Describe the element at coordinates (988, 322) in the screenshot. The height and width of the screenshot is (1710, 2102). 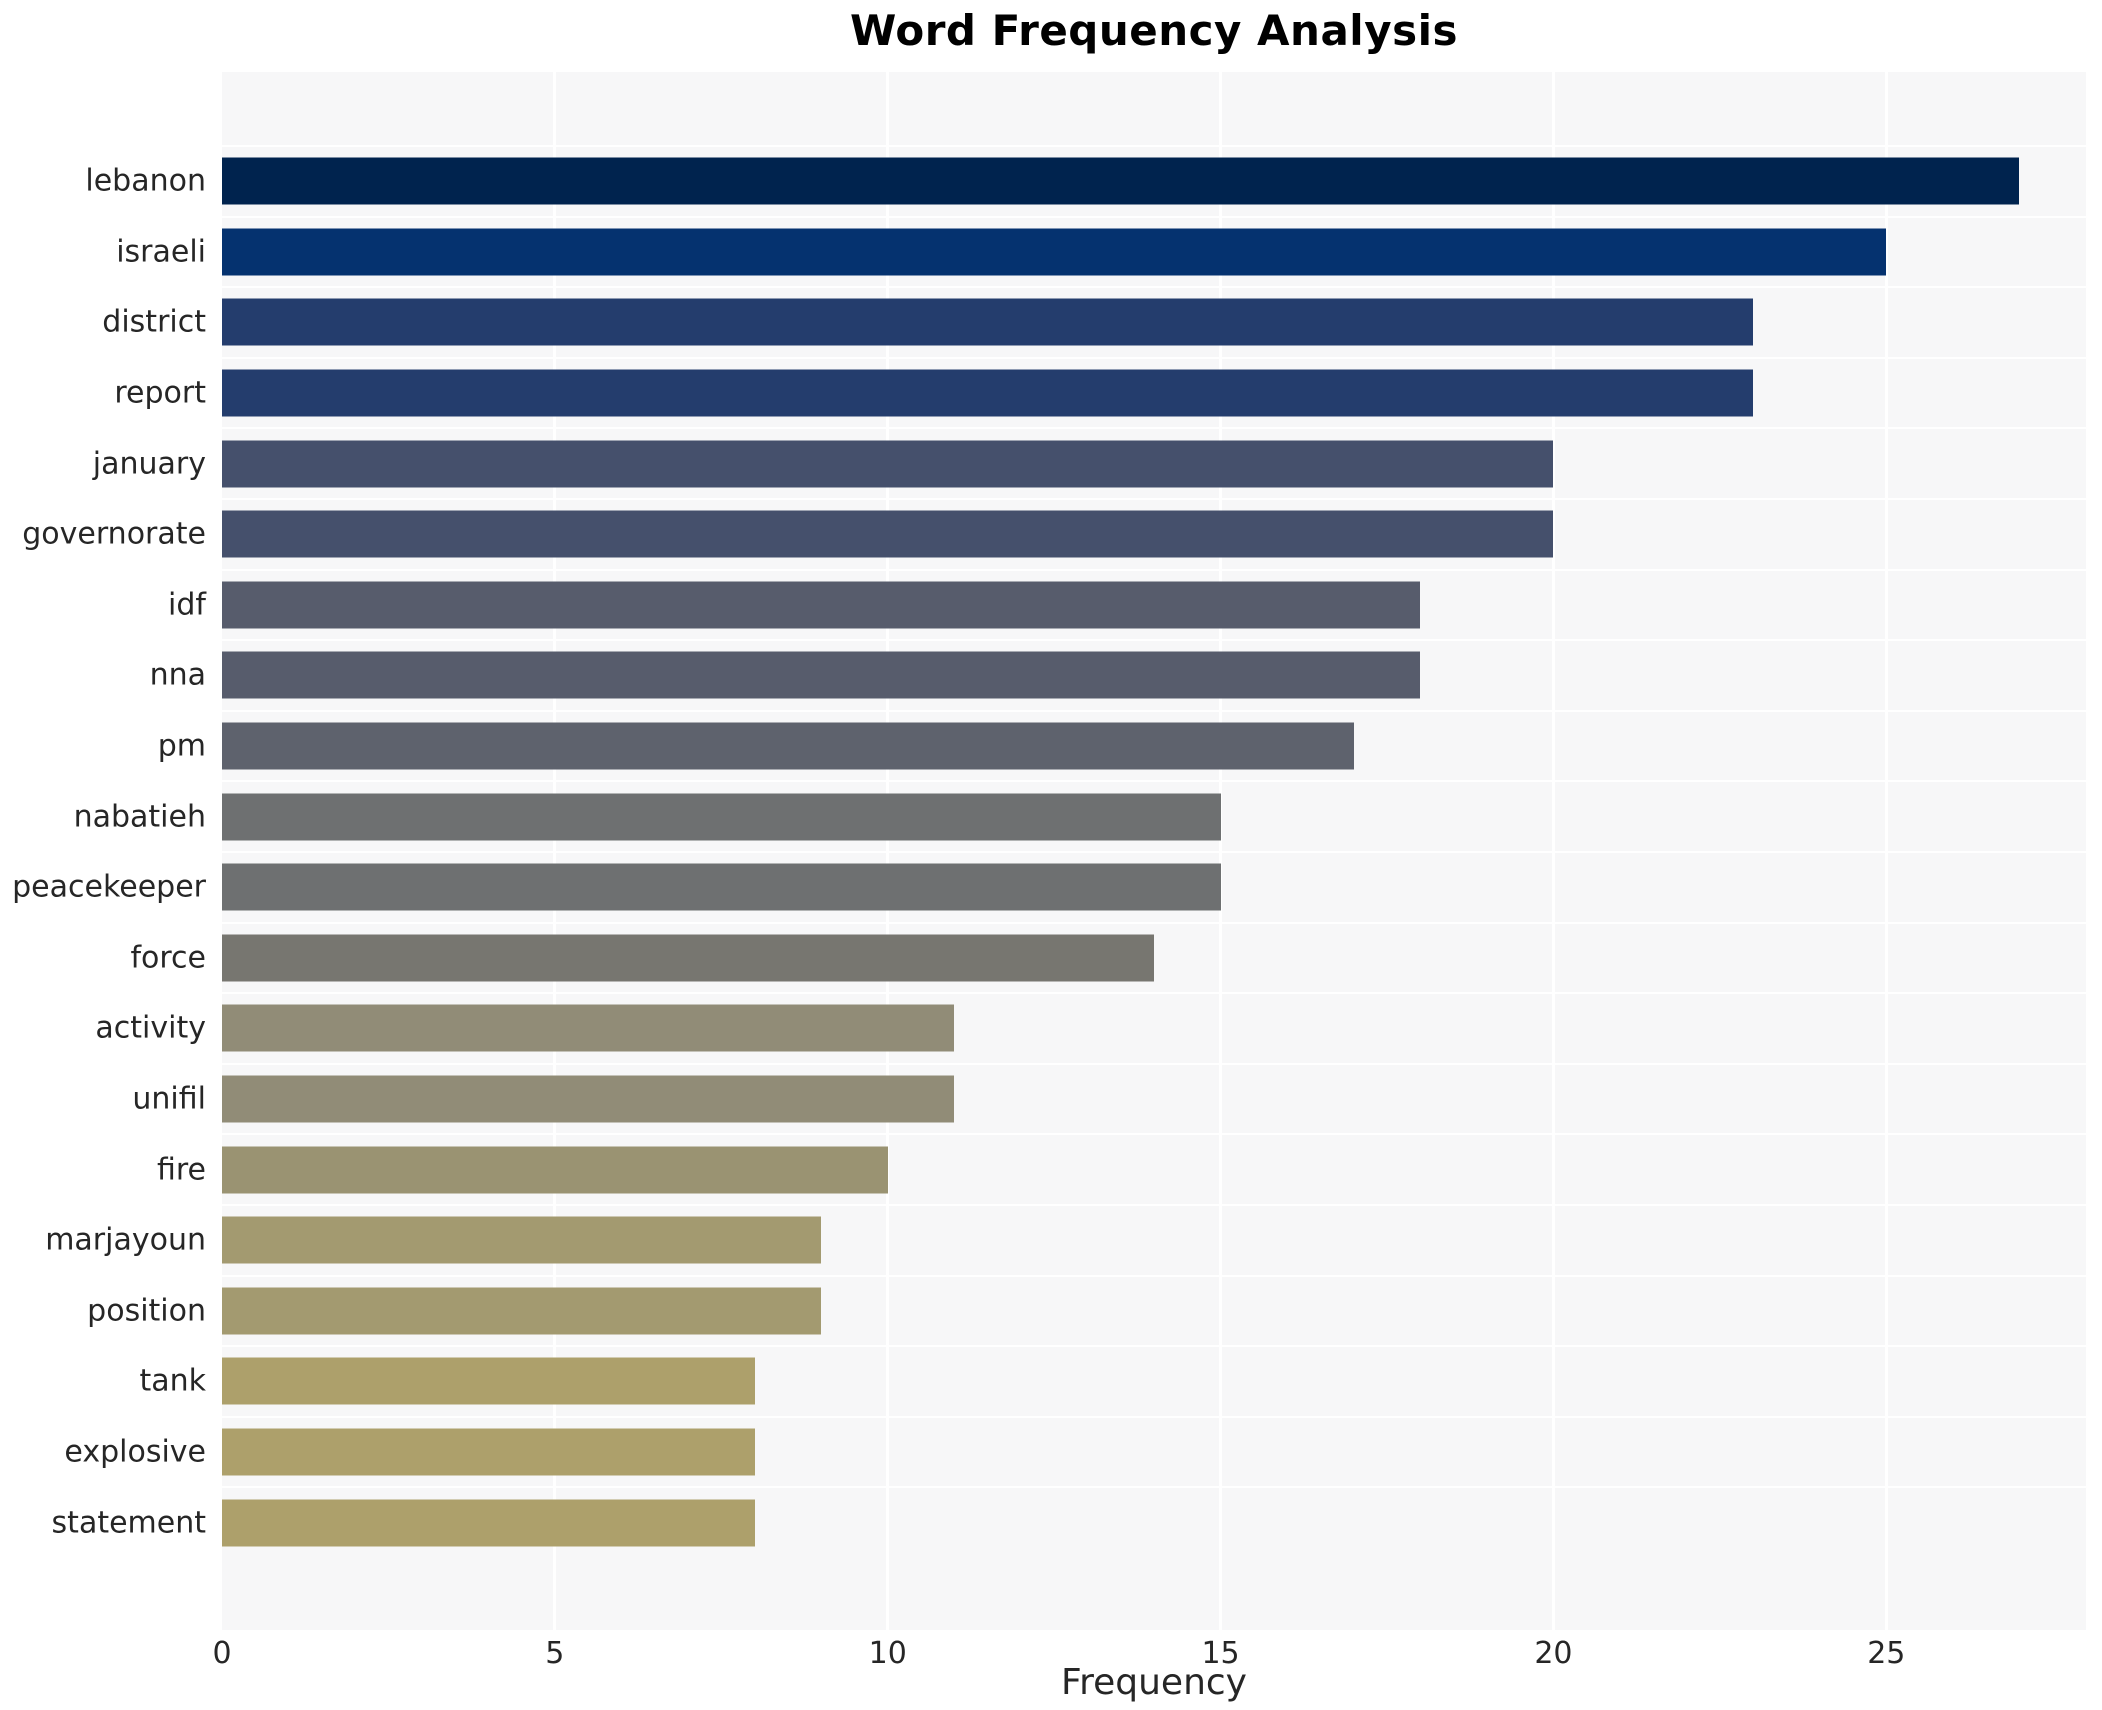
I see `bar-district` at that location.